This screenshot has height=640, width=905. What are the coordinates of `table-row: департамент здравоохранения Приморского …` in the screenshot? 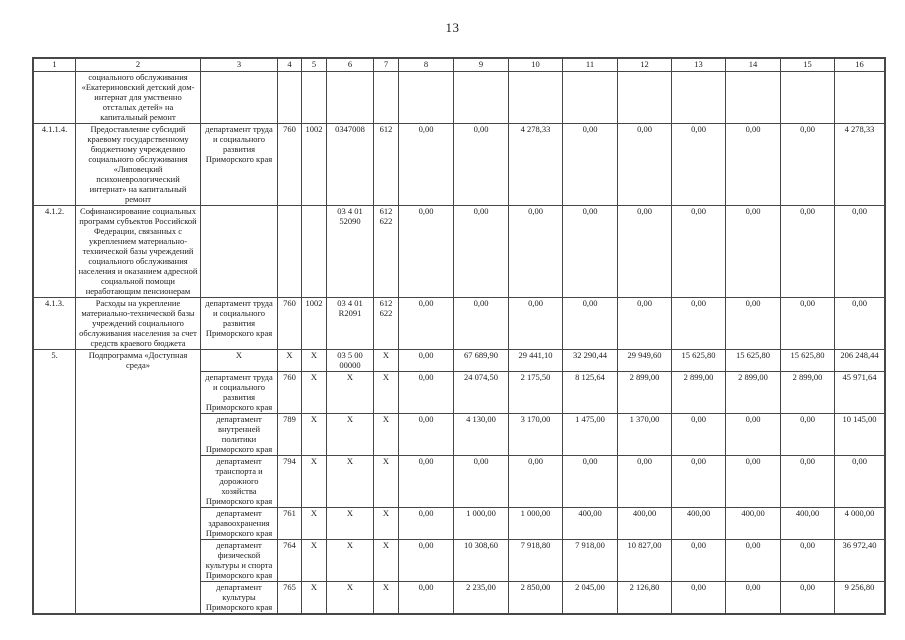 It's located at (459, 523).